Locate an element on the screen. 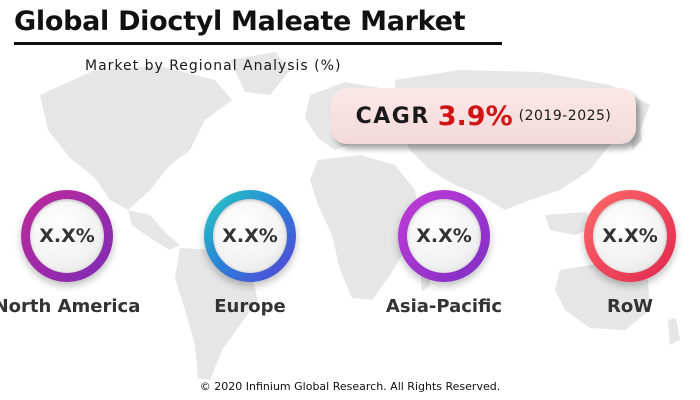 The height and width of the screenshot is (400, 700). region-ring-europe: X.X% is located at coordinates (250, 236).